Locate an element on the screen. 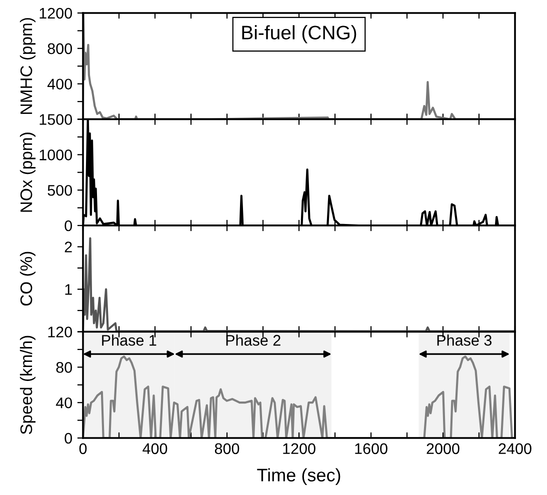 This screenshot has width=547, height=495. x-tick-label: 0 is located at coordinates (83, 448).